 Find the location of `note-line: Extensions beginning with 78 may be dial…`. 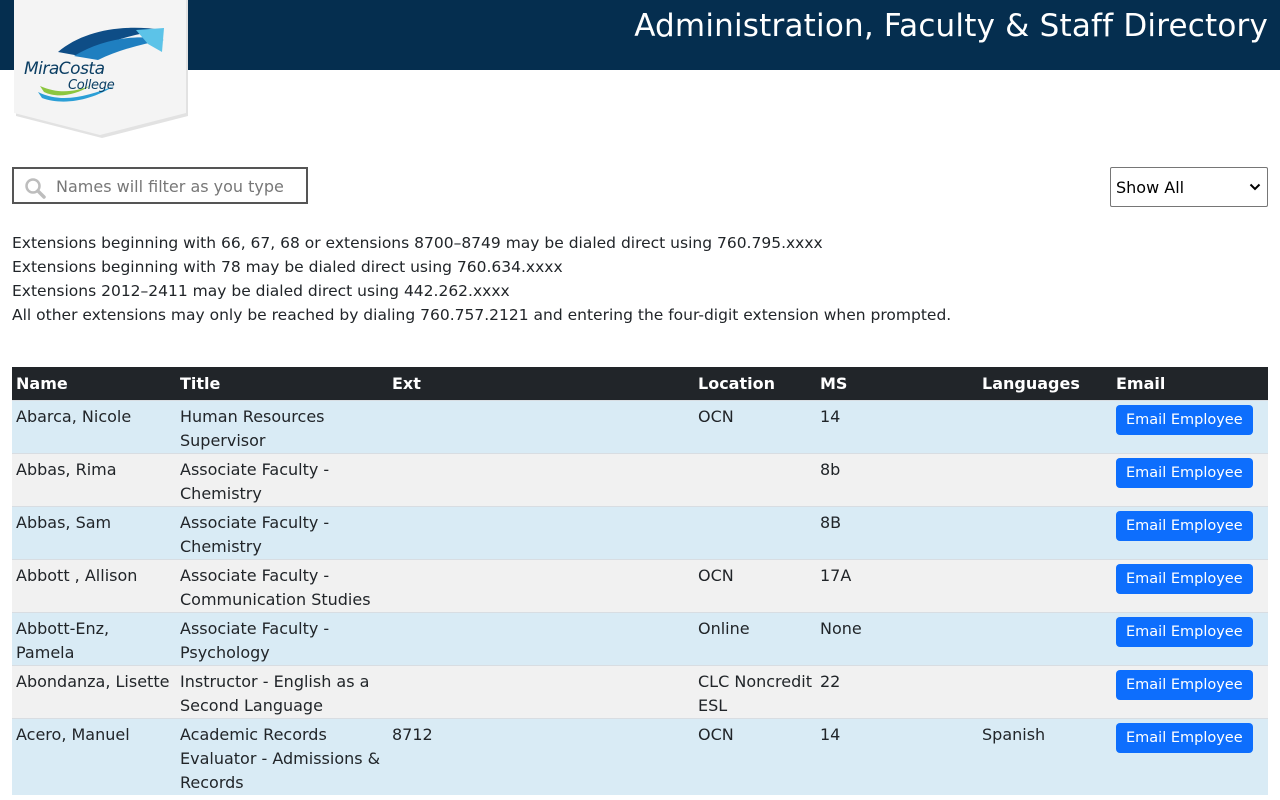

note-line: Extensions beginning with 78 may be dial… is located at coordinates (287, 267).